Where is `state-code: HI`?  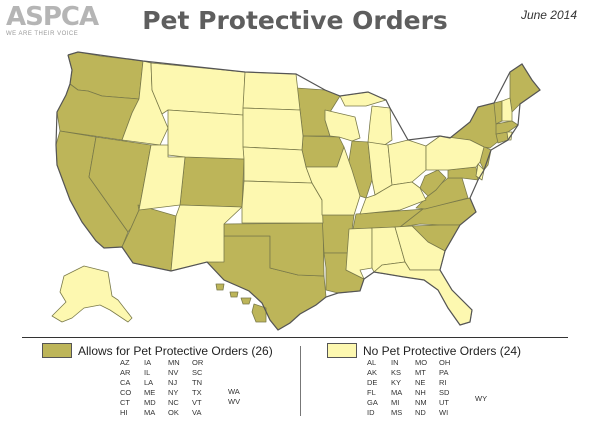 state-code: HI is located at coordinates (124, 412).